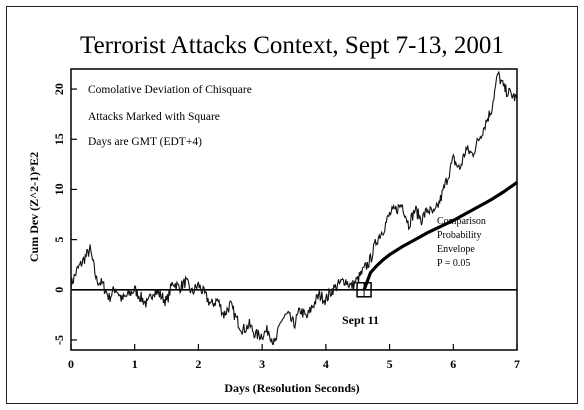  I want to click on y-tick-label: 10, so click(59, 189).